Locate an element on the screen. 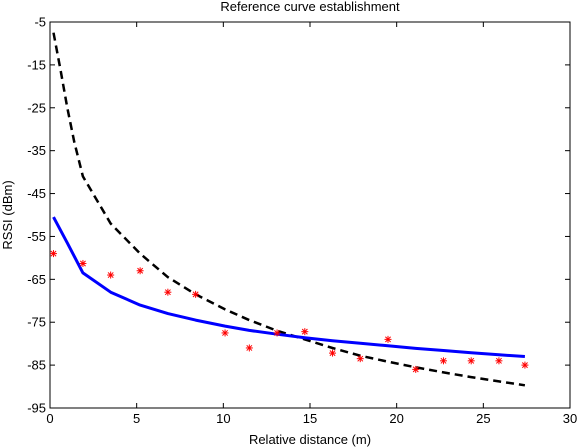  y-tick-label: -75 is located at coordinates (36, 322).